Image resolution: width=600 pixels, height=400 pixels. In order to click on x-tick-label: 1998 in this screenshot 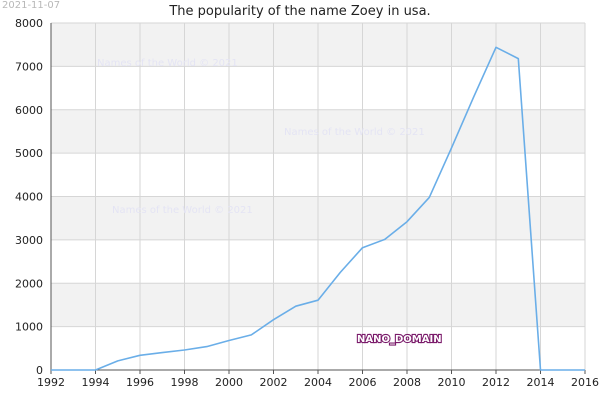, I will do `click(185, 382)`.